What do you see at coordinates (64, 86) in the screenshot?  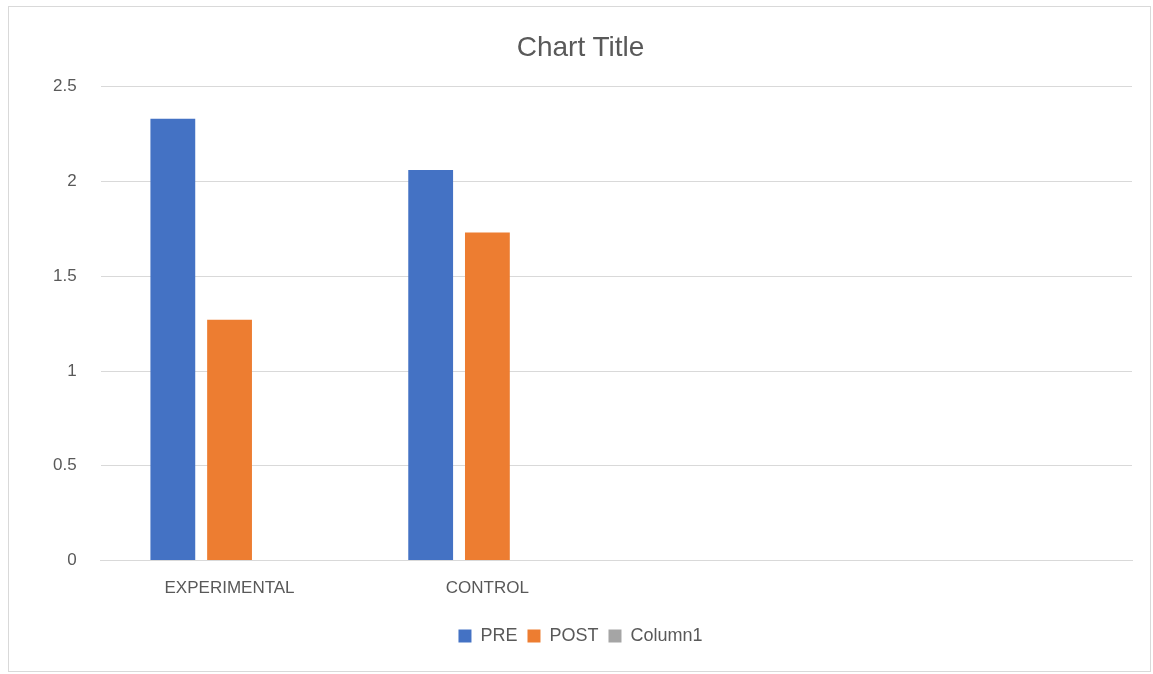 I see `y-tick-label: 2.5` at bounding box center [64, 86].